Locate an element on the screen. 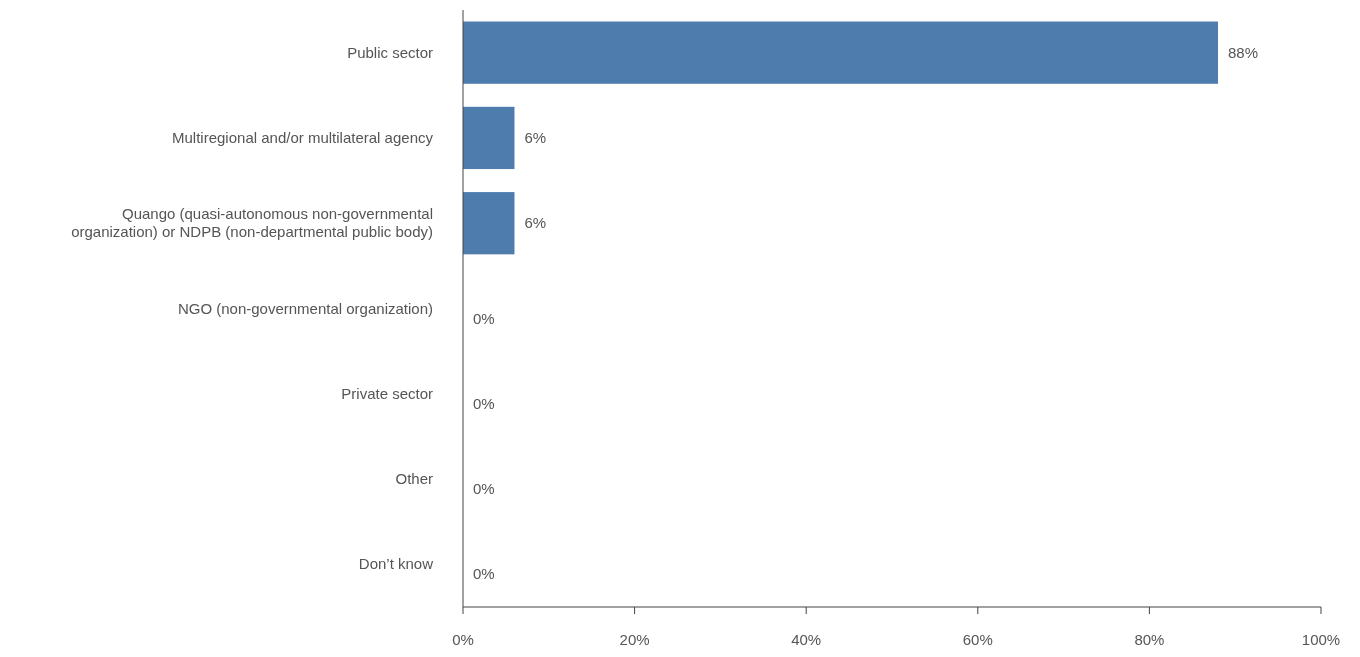 This screenshot has height=657, width=1360. x-tick-label: 100% is located at coordinates (1321, 639).